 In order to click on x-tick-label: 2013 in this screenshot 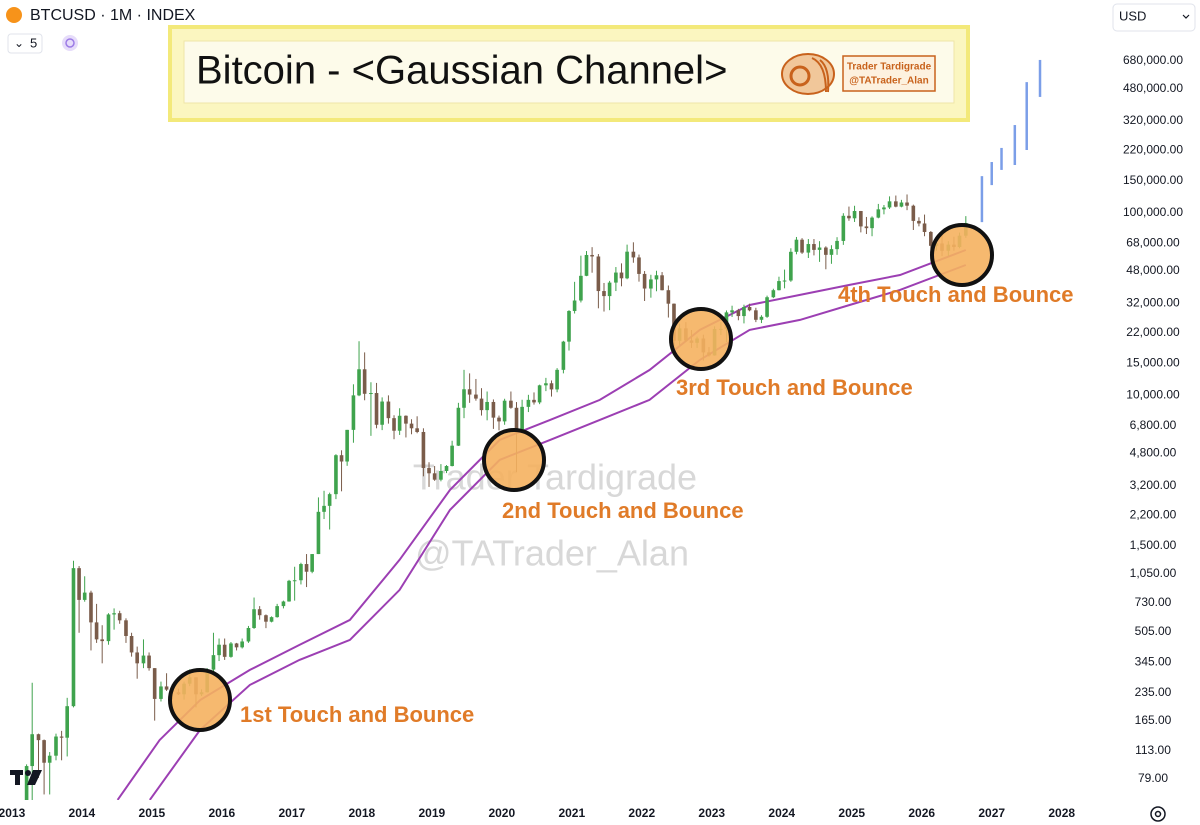, I will do `click(13, 813)`.